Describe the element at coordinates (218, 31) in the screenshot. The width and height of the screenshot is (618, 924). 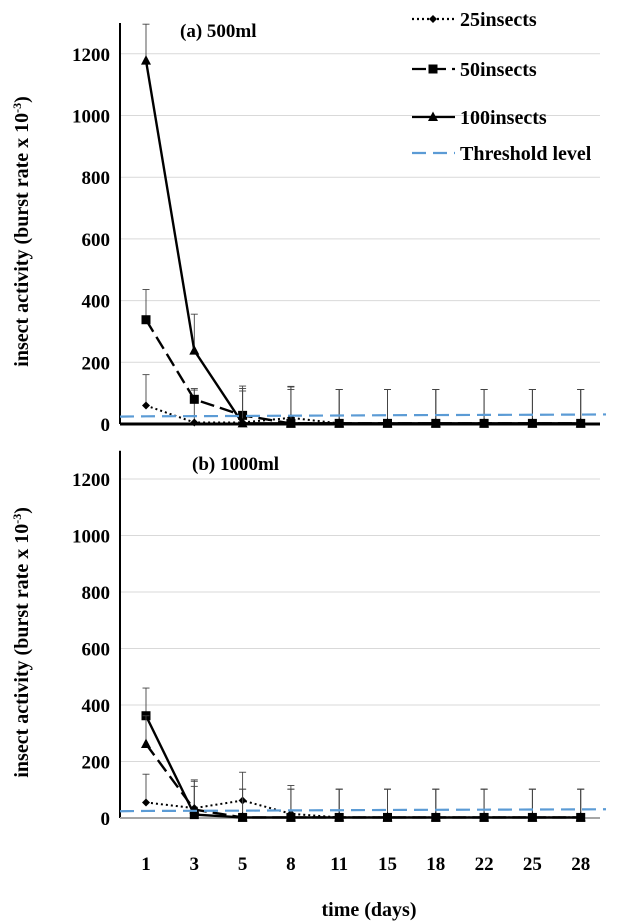
I see `panel-title: (a) 500ml` at that location.